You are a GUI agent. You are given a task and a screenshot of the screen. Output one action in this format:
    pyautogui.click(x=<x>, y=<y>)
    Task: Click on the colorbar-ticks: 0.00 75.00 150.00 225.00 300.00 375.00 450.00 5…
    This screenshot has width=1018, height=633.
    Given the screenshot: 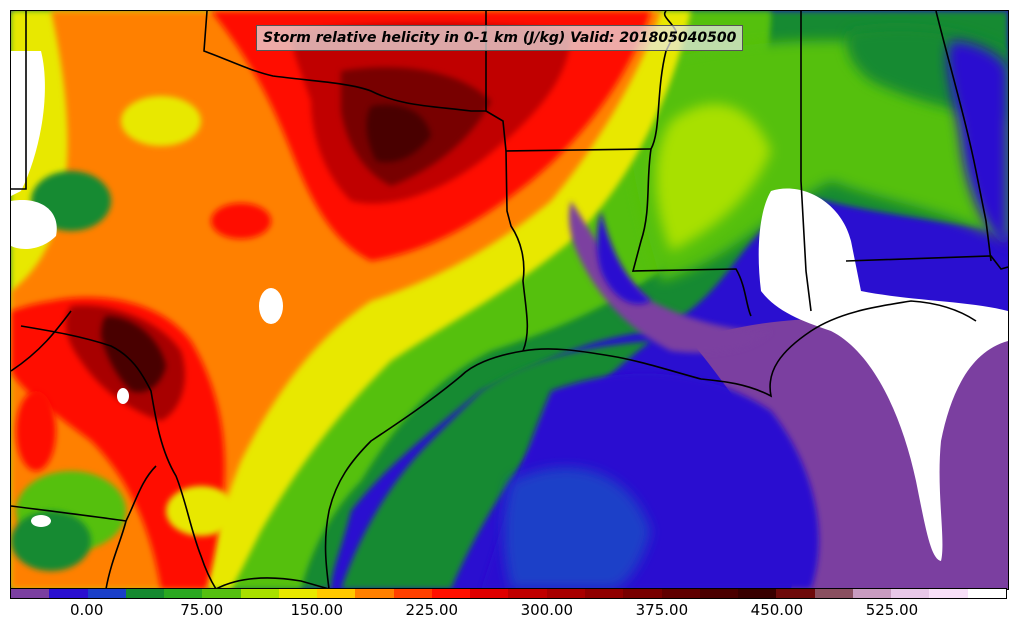 What is the action you would take?
    pyautogui.click(x=508, y=616)
    